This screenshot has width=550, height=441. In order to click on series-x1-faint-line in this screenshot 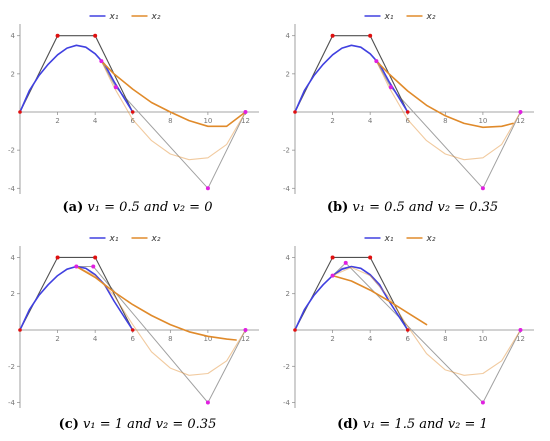, I will do `click(370, 298)`.